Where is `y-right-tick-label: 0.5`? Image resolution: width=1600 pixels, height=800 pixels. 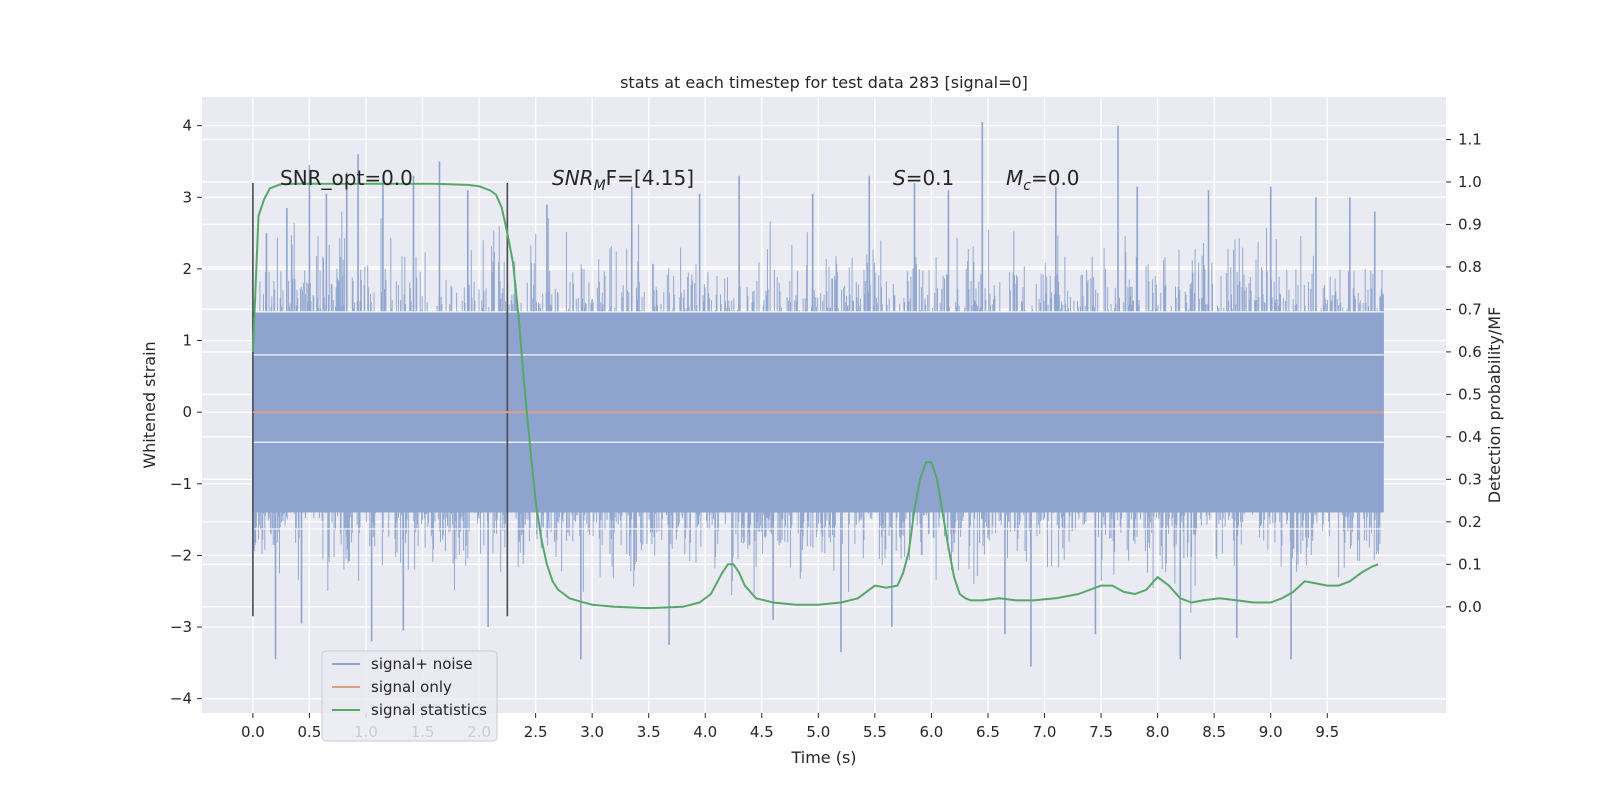
y-right-tick-label: 0.5 is located at coordinates (1470, 394).